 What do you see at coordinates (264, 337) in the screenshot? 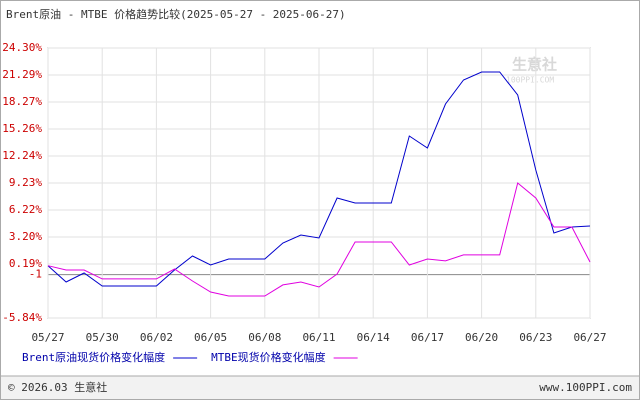
I see `x-tick-label: 06/08` at bounding box center [264, 337].